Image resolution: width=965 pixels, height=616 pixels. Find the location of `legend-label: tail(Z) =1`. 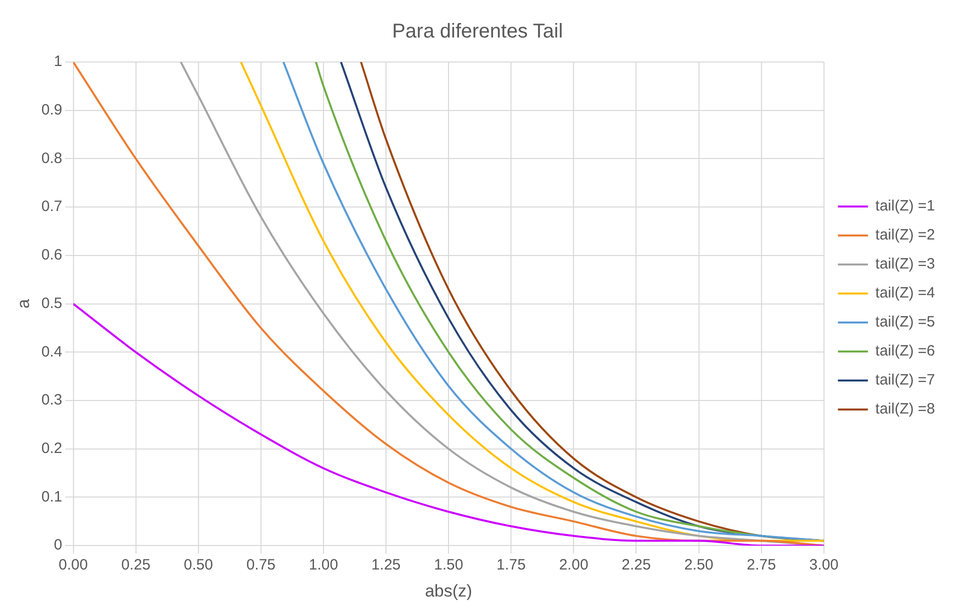

legend-label: tail(Z) =1 is located at coordinates (905, 206).